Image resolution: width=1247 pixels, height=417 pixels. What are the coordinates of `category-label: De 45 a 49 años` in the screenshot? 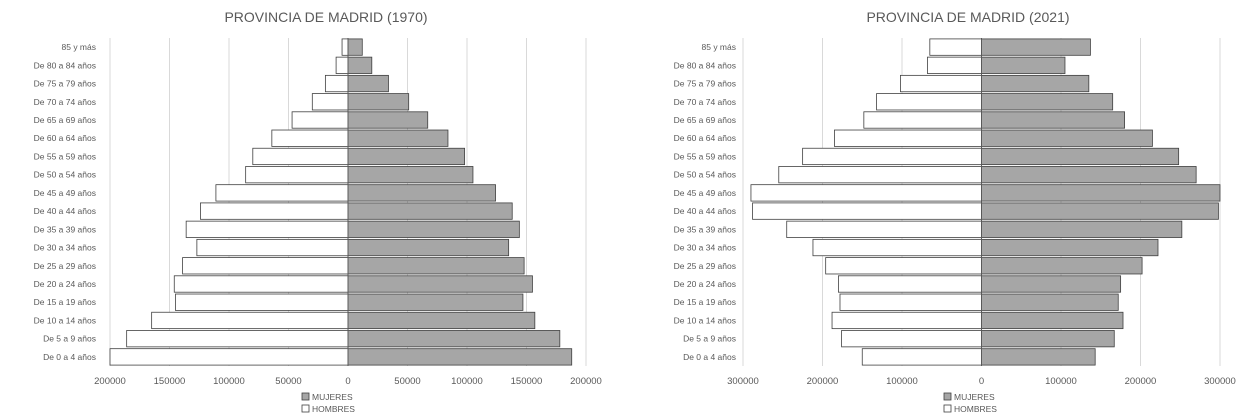 It's located at (65, 193).